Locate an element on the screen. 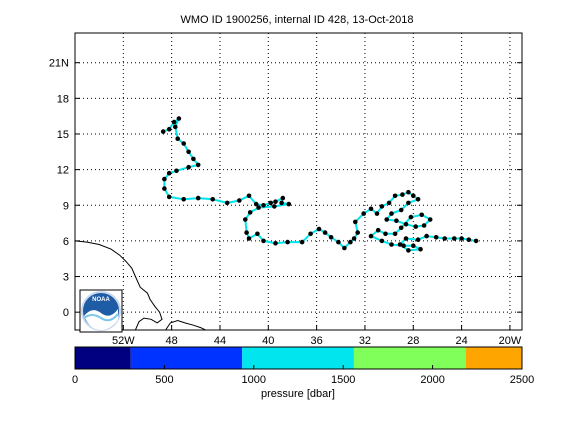 This screenshot has height=432, width=576. lat-tick-label: 12 is located at coordinates (63, 171).